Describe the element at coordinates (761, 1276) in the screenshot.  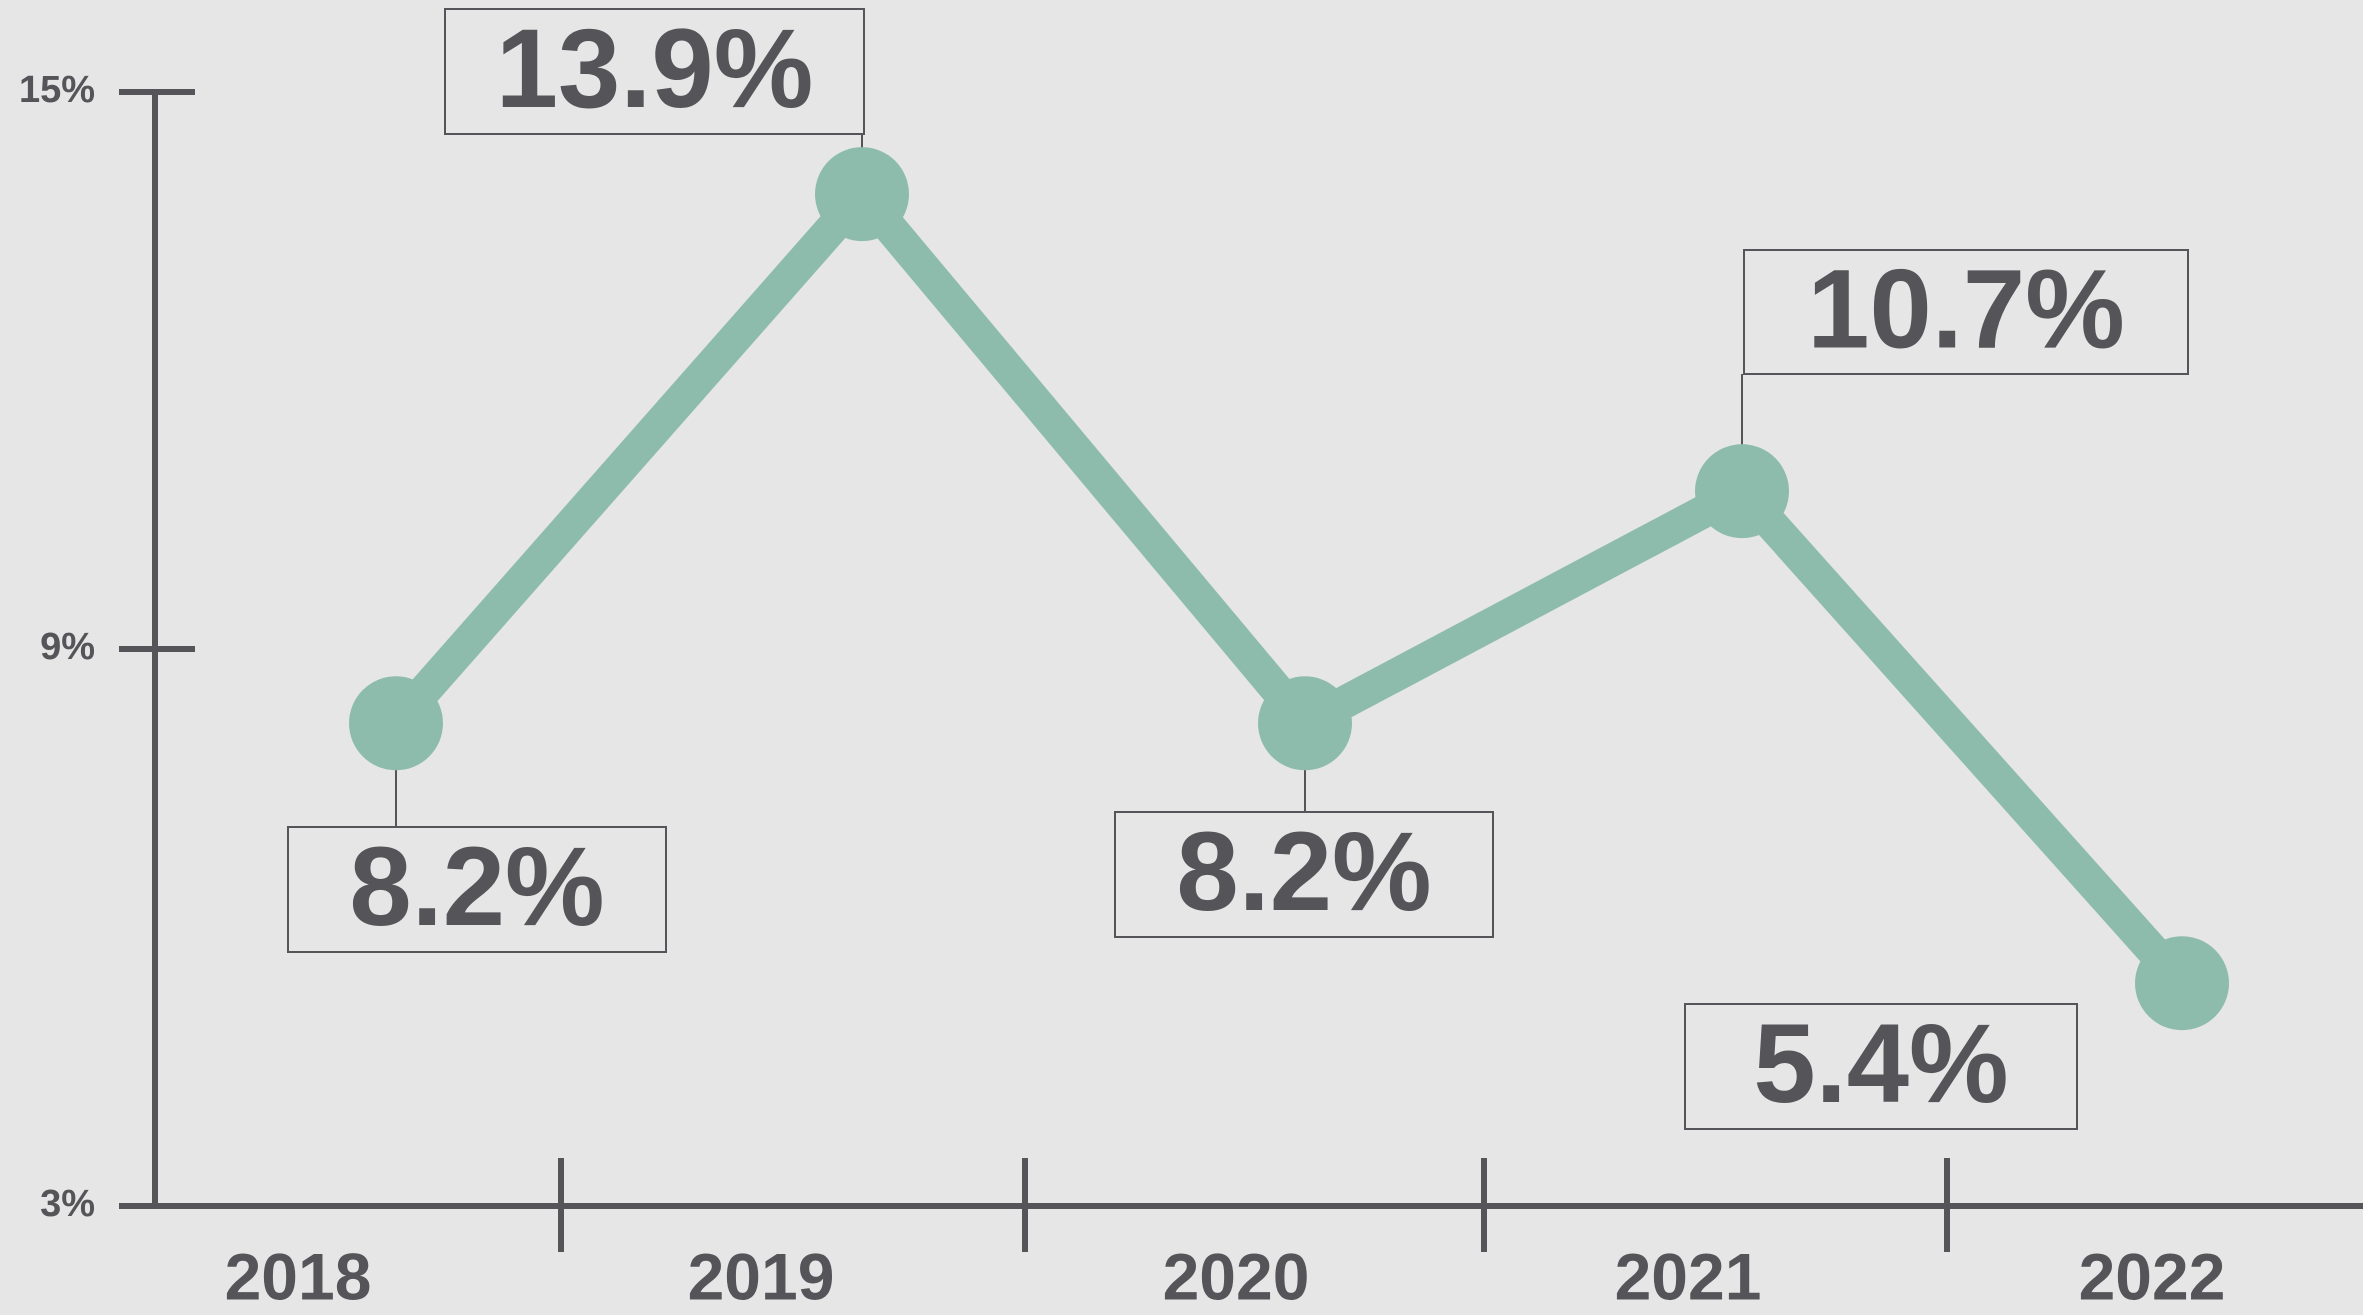
I see `x-tick-label: 2019` at that location.